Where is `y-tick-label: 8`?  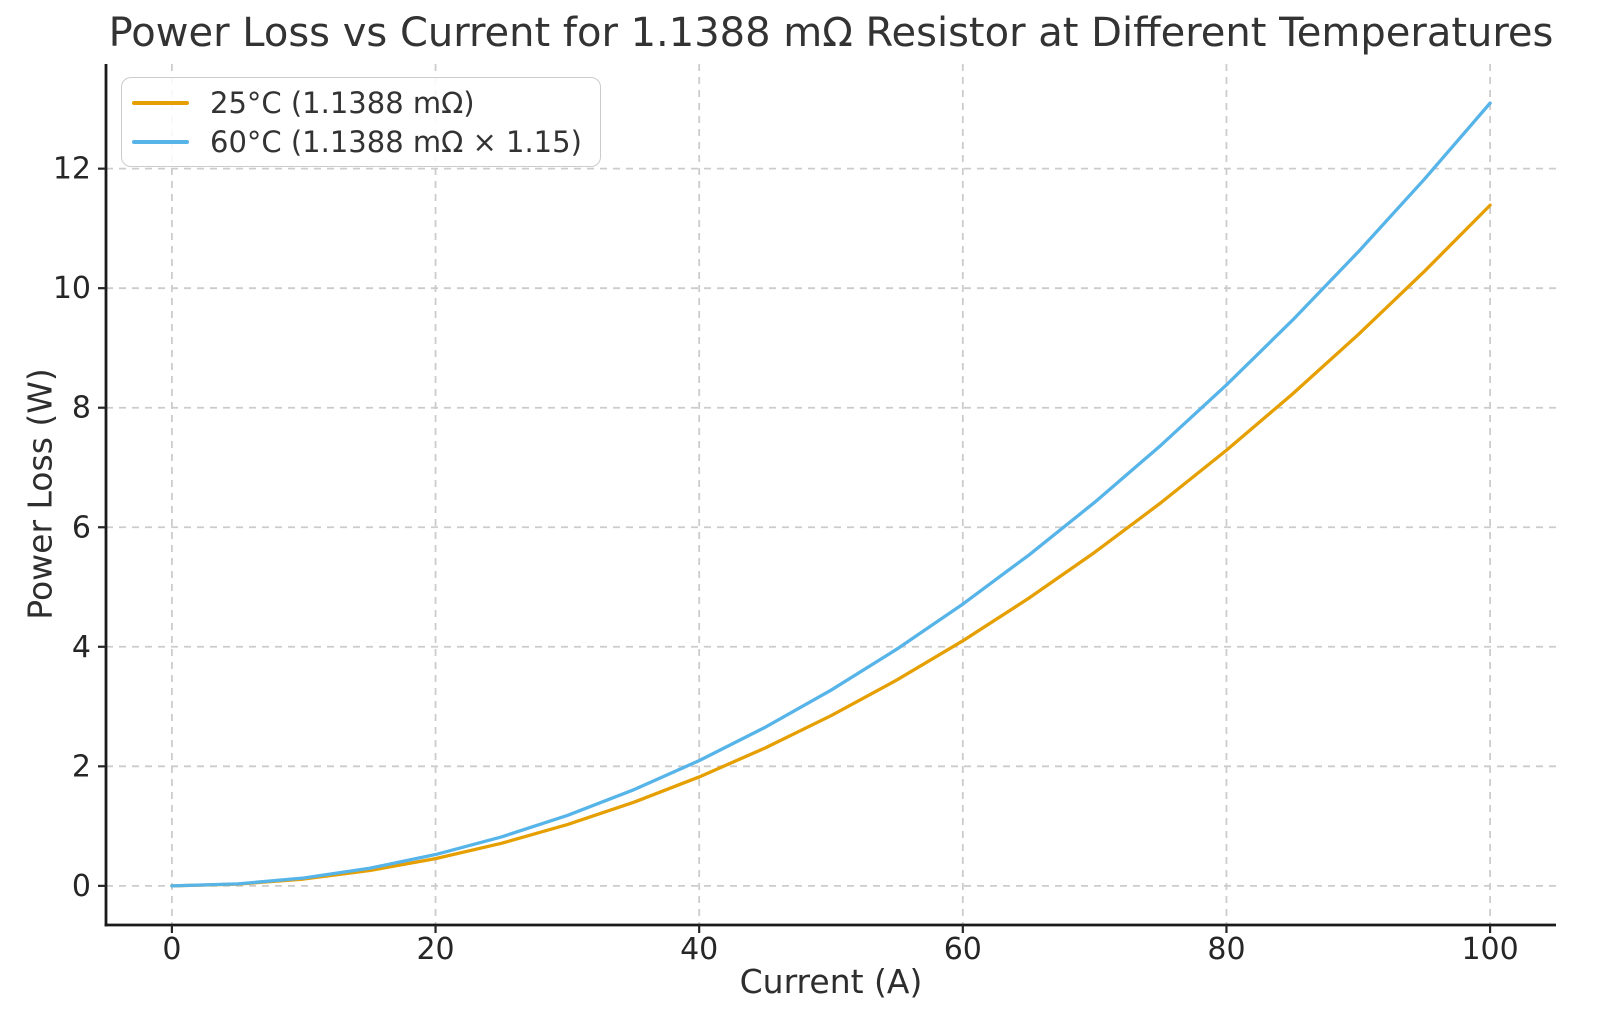 y-tick-label: 8 is located at coordinates (81, 408).